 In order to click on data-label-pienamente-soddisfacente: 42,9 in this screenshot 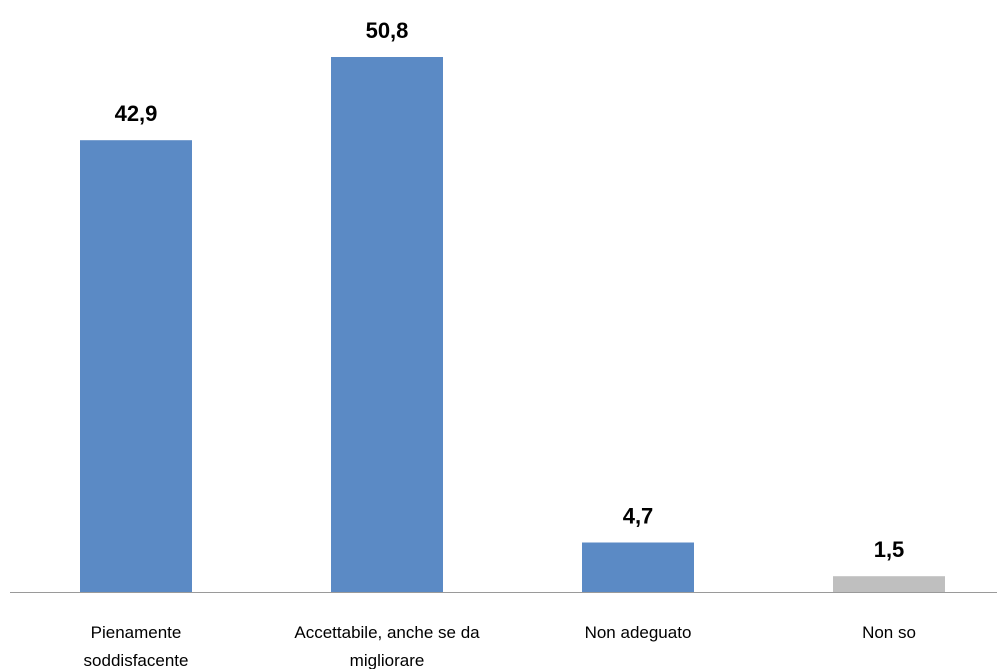, I will do `click(136, 113)`.